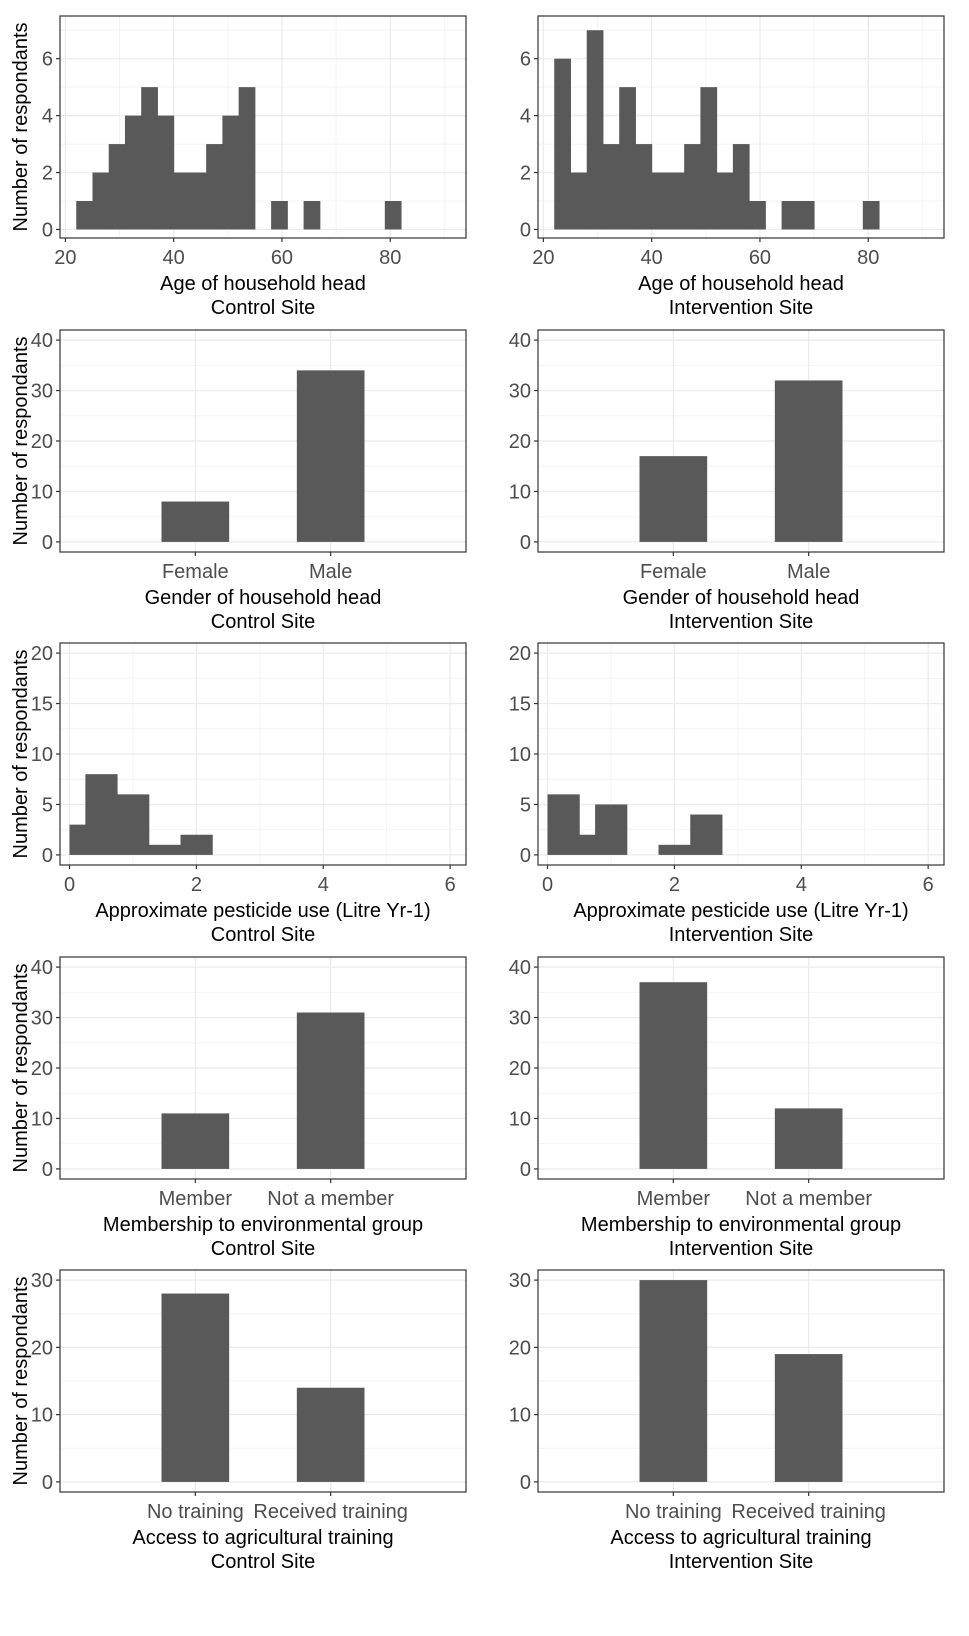  Describe the element at coordinates (525, 60) in the screenshot. I see `y-tick-label: 6` at that location.